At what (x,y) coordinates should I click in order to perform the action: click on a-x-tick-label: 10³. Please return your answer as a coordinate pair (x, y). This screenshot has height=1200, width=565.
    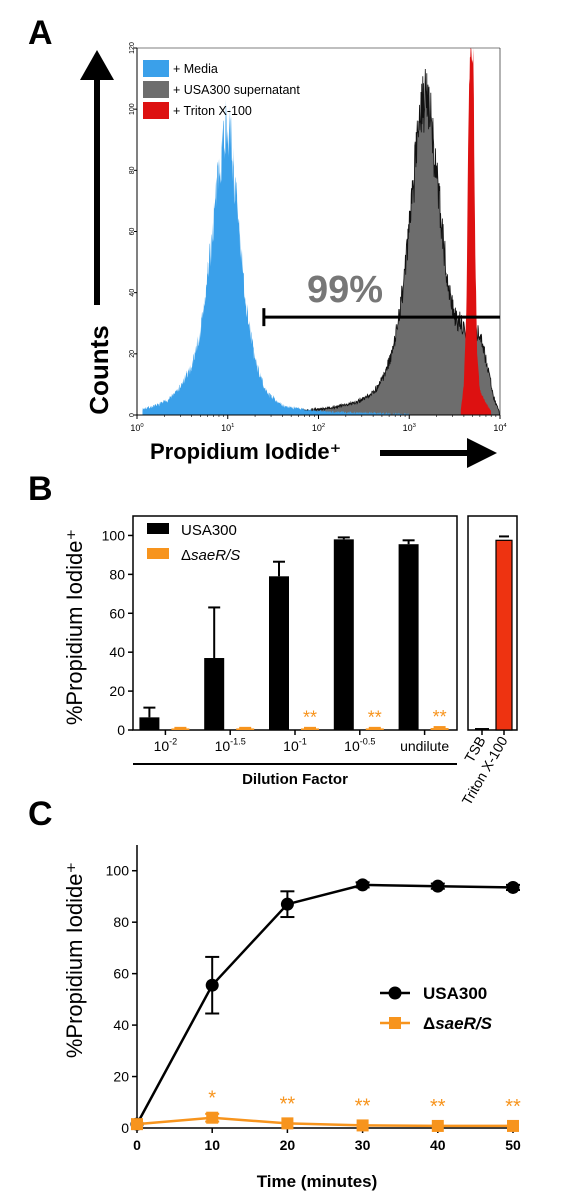
    Looking at the image, I should click on (409, 428).